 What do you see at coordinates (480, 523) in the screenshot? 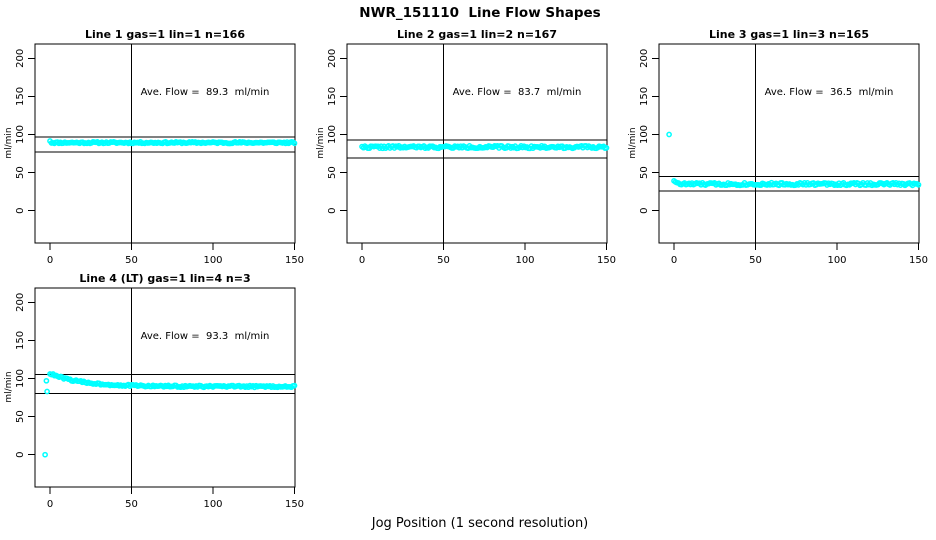
I see `x-axis-label: Jog Position (1 second resolution)` at bounding box center [480, 523].